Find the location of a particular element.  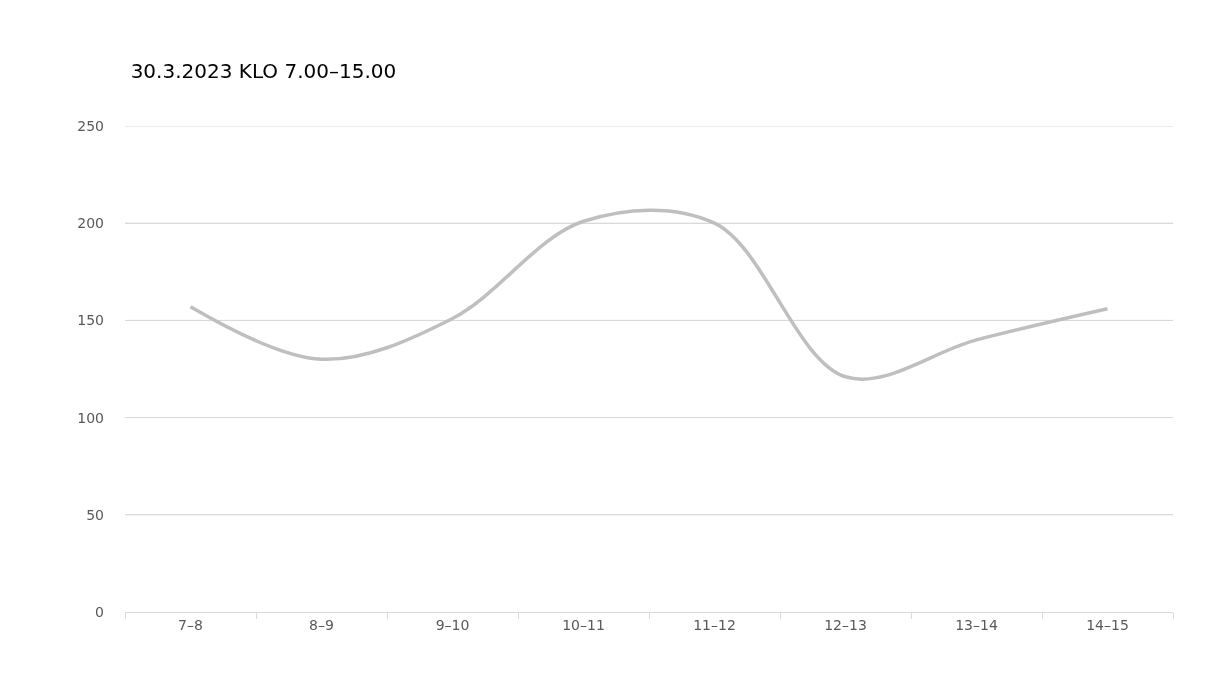

x-tick-label: 7–8 is located at coordinates (190, 624).